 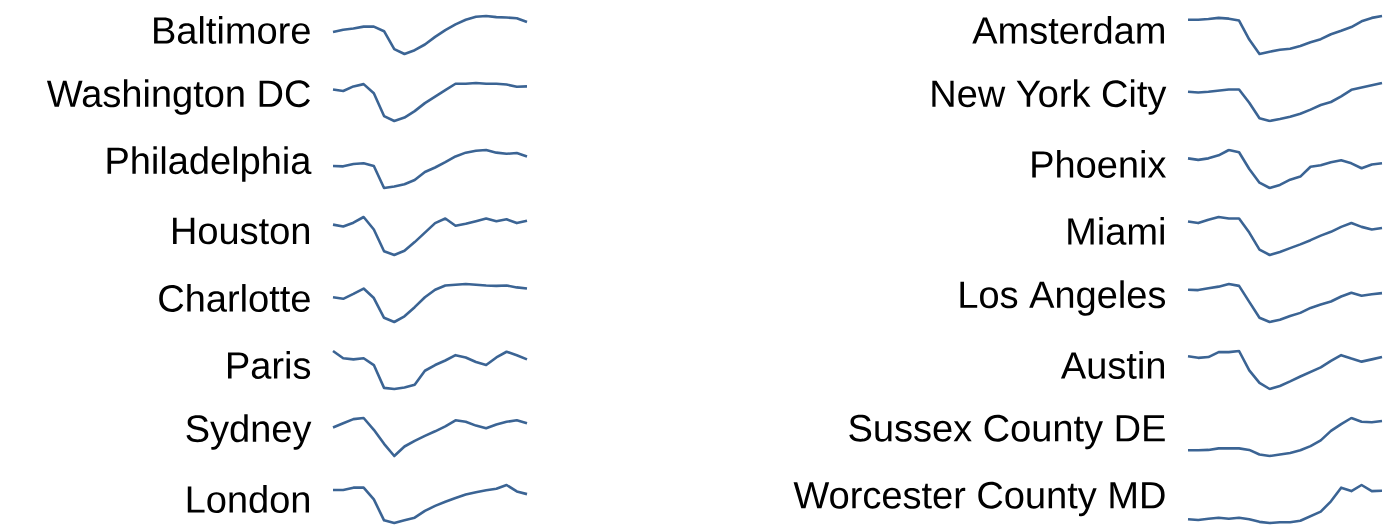 I want to click on chart-title: Charlotte, so click(x=234, y=298).